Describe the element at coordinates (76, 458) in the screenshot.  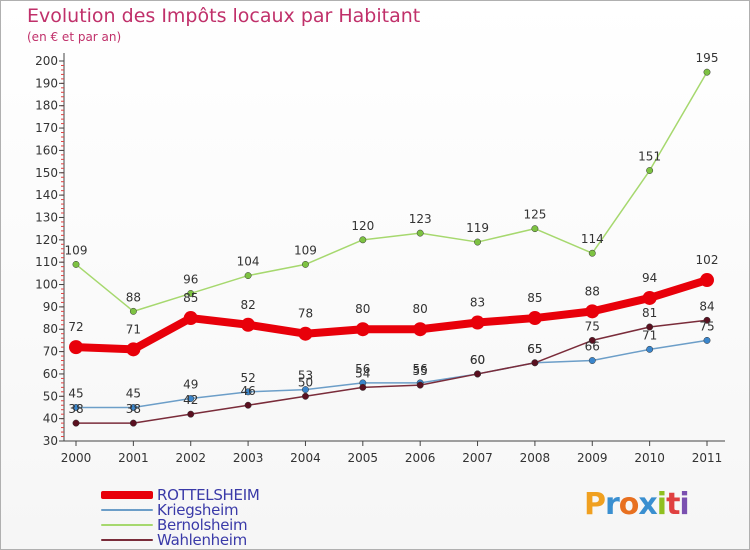
I see `x-tick-label: 2000` at that location.